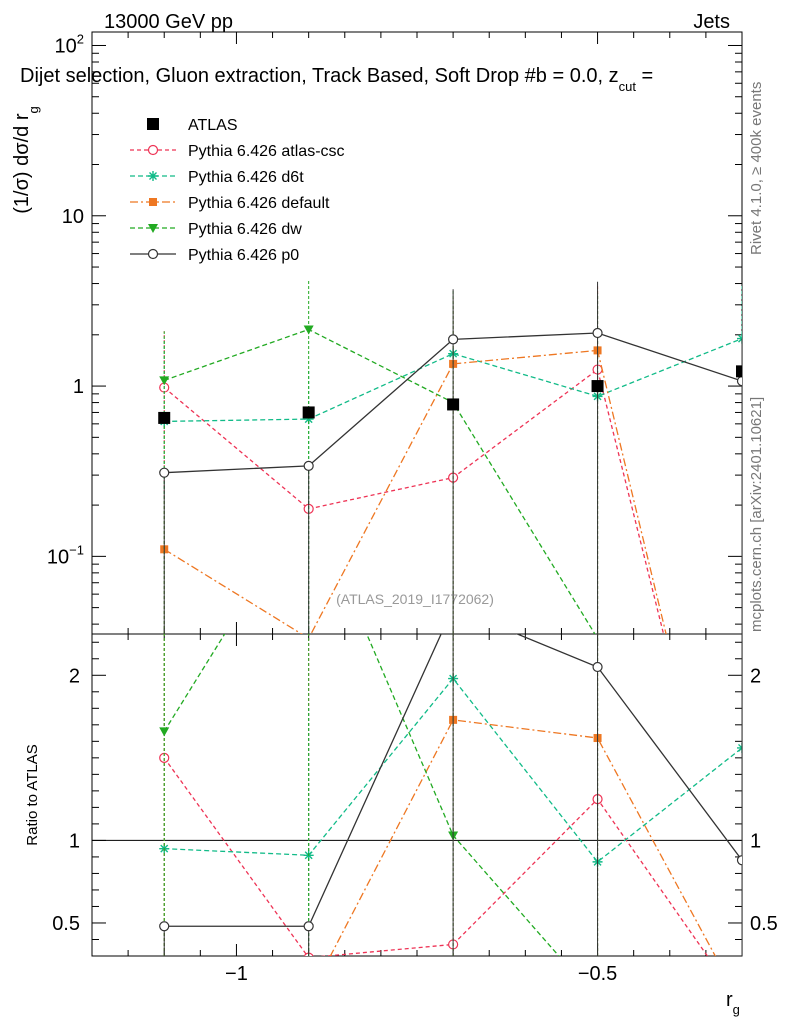  I want to click on legend-entry: Pythia 6.426 d6t, so click(217, 177).